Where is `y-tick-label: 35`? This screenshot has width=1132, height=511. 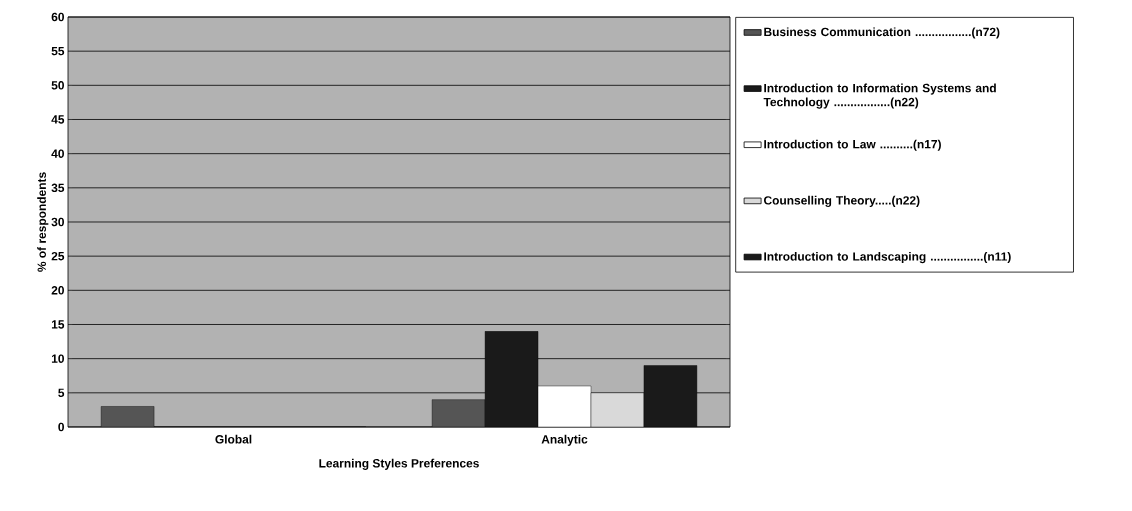
y-tick-label: 35 is located at coordinates (58, 188).